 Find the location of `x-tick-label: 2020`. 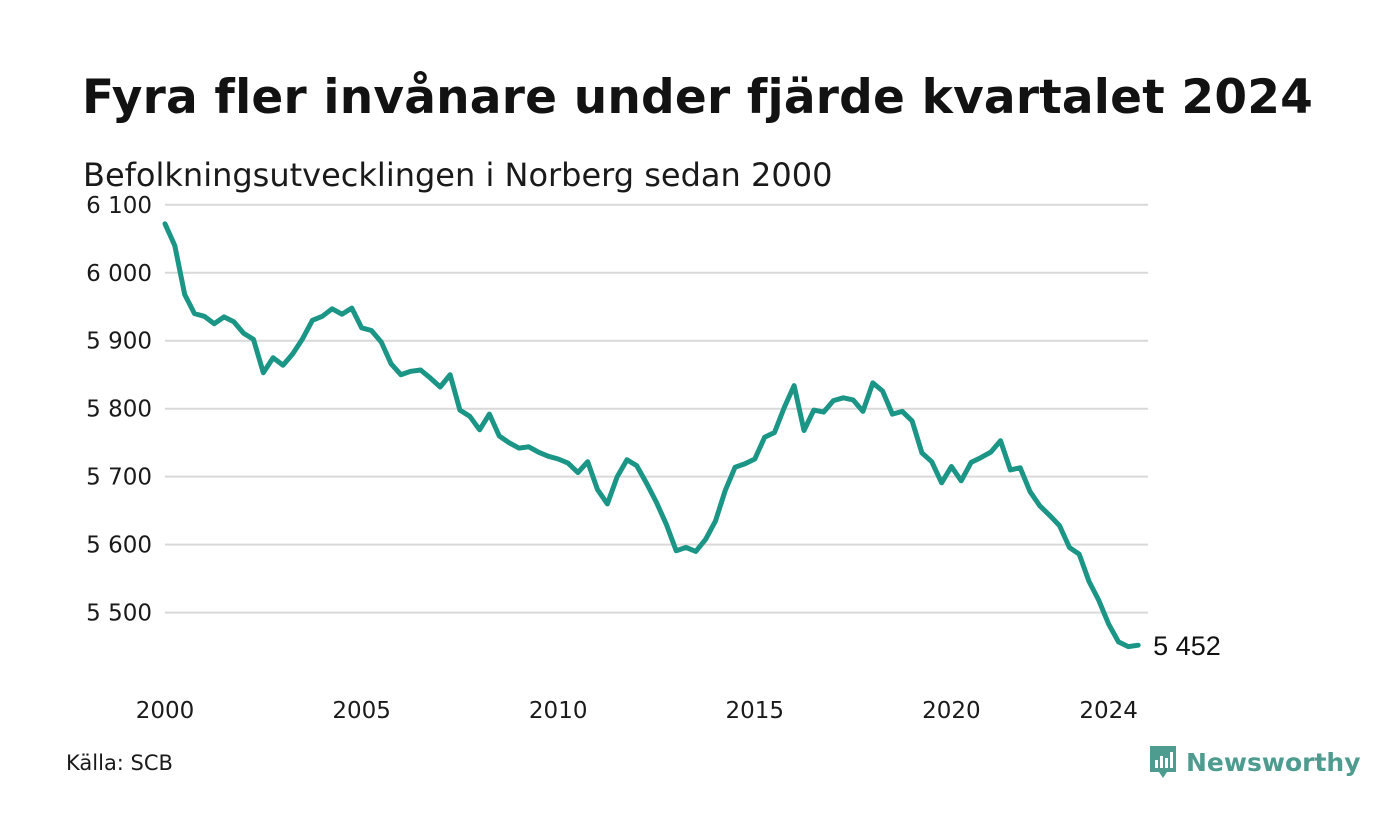

x-tick-label: 2020 is located at coordinates (951, 711).